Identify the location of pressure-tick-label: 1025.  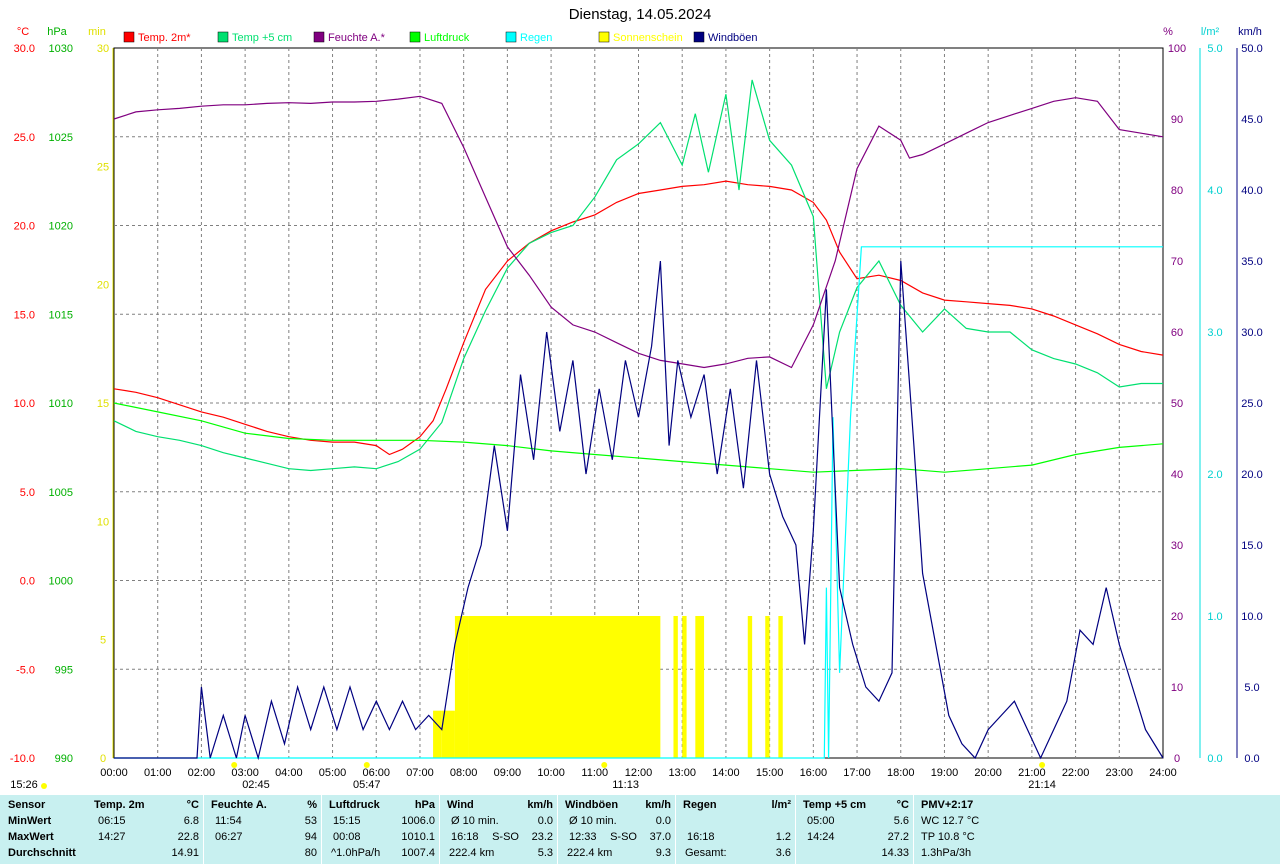
(61, 138).